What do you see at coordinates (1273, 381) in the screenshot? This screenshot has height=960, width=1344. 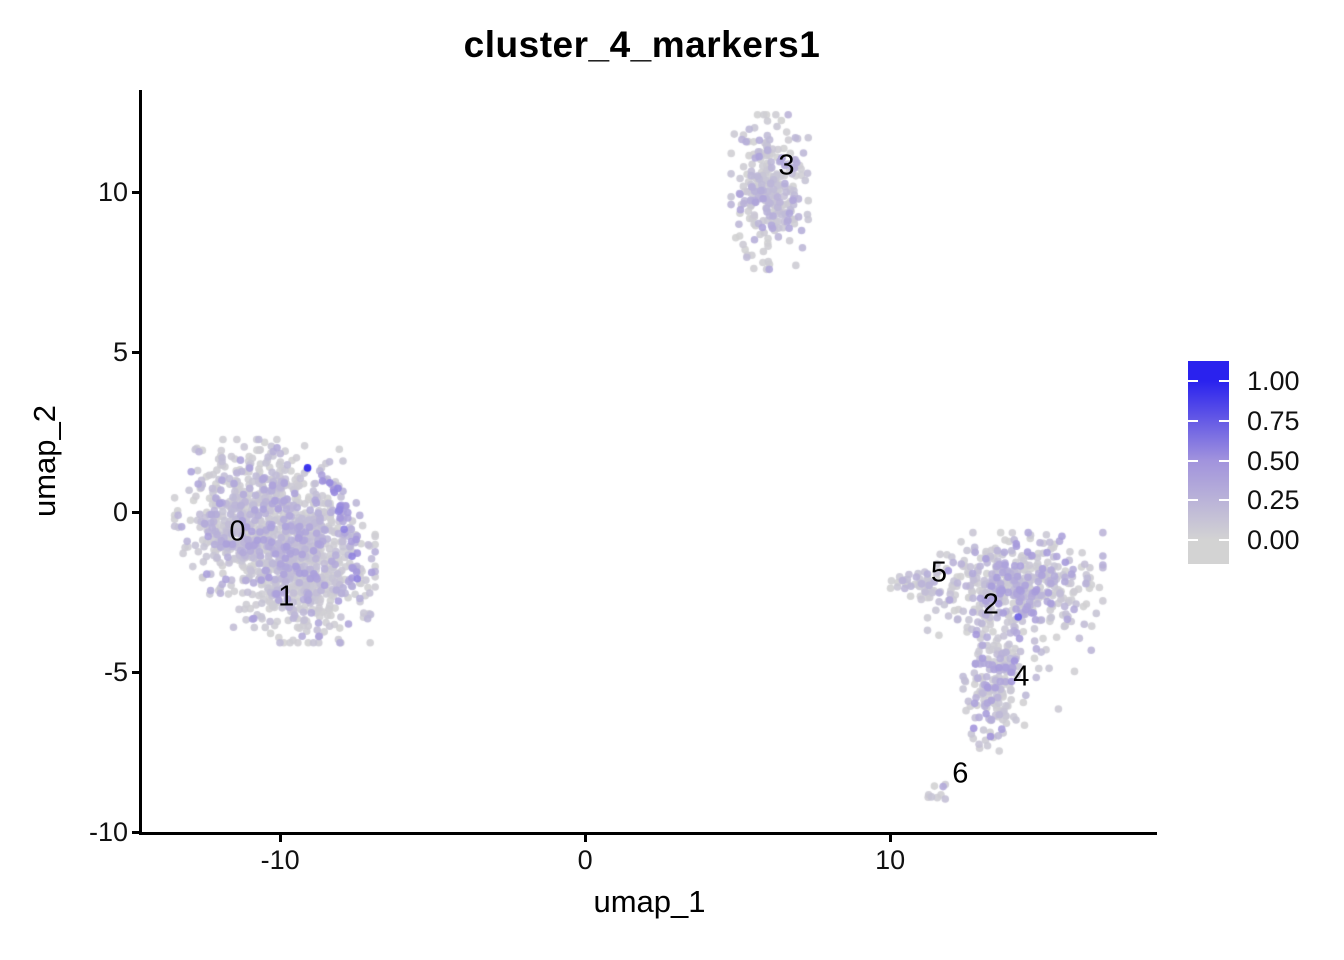 I see `colorbar-tick-label: 1.00` at bounding box center [1273, 381].